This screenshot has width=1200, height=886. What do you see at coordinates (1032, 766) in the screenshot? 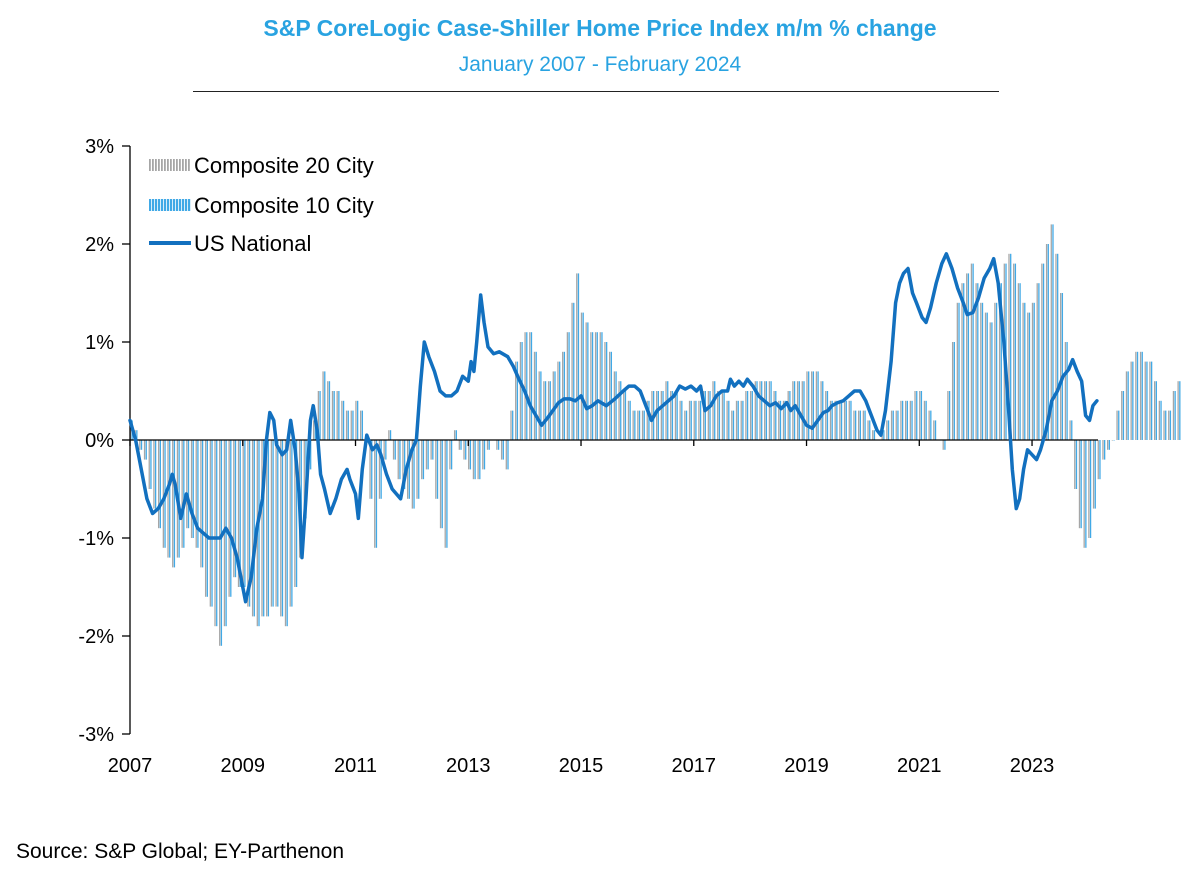
I see `x-tick-label: 2023` at bounding box center [1032, 766].